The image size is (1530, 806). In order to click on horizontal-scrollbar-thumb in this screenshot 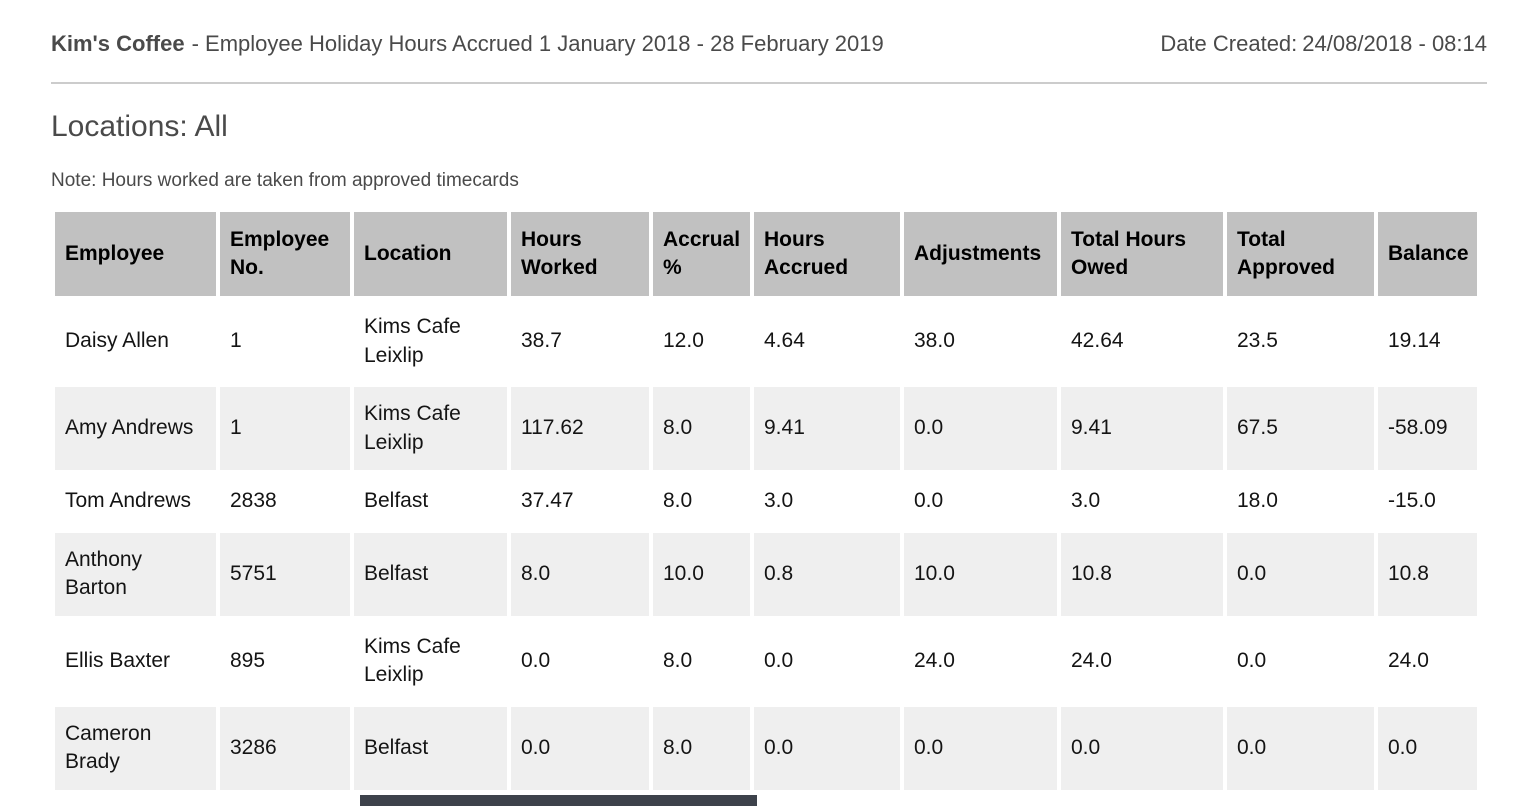, I will do `click(558, 800)`.